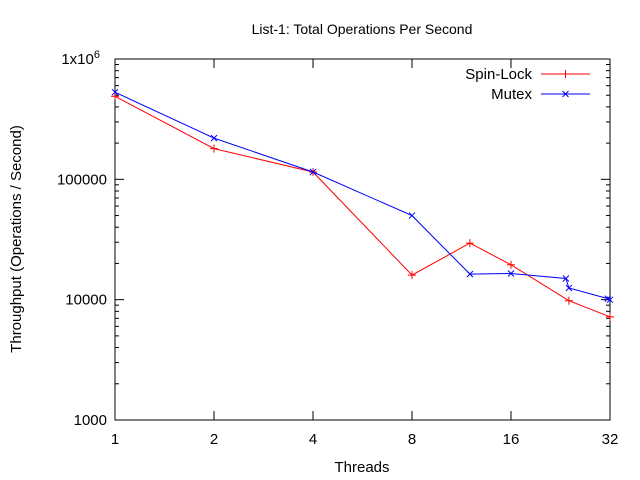 The image size is (640, 480). I want to click on x-tick-label: 8, so click(412, 439).